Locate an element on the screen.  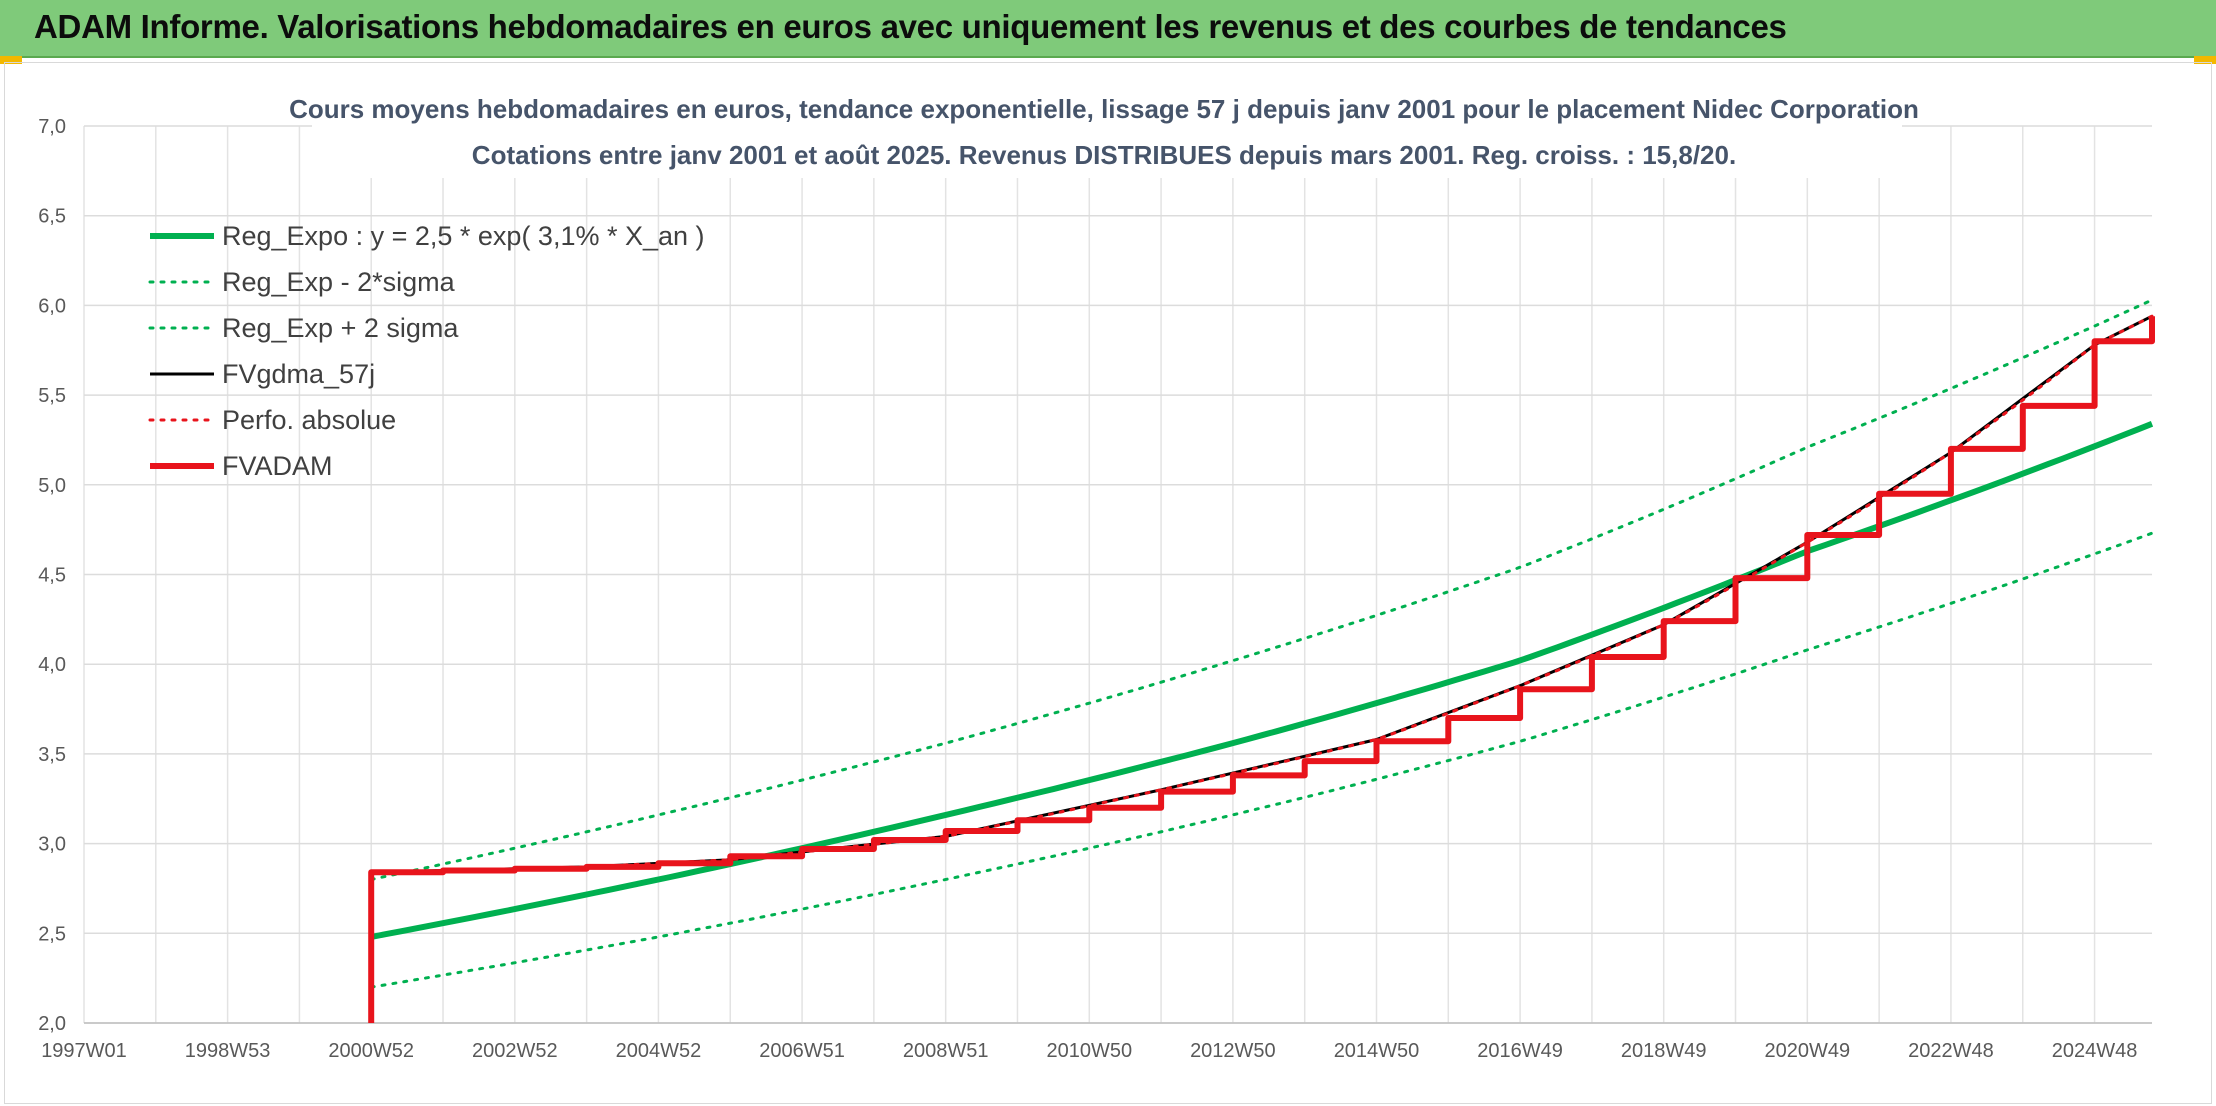
x-tick-label: 2012W50 is located at coordinates (1233, 1051).